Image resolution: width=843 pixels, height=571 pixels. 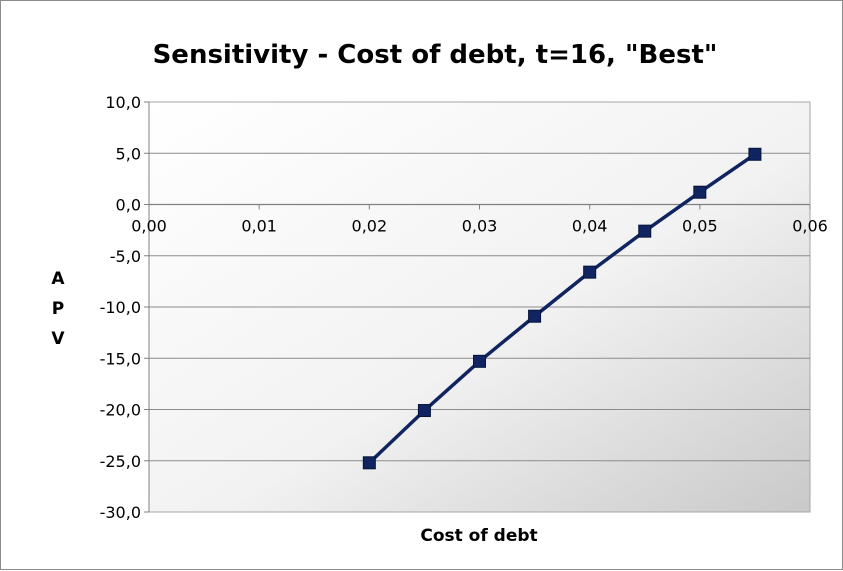 What do you see at coordinates (128, 153) in the screenshot?
I see `y-tick-label: 5,0` at bounding box center [128, 153].